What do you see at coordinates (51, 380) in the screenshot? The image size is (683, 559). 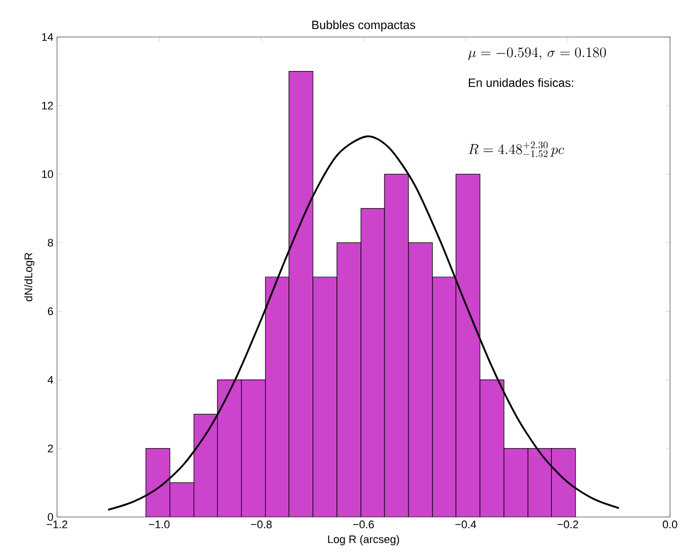 I see `y-tick-label: 4` at bounding box center [51, 380].